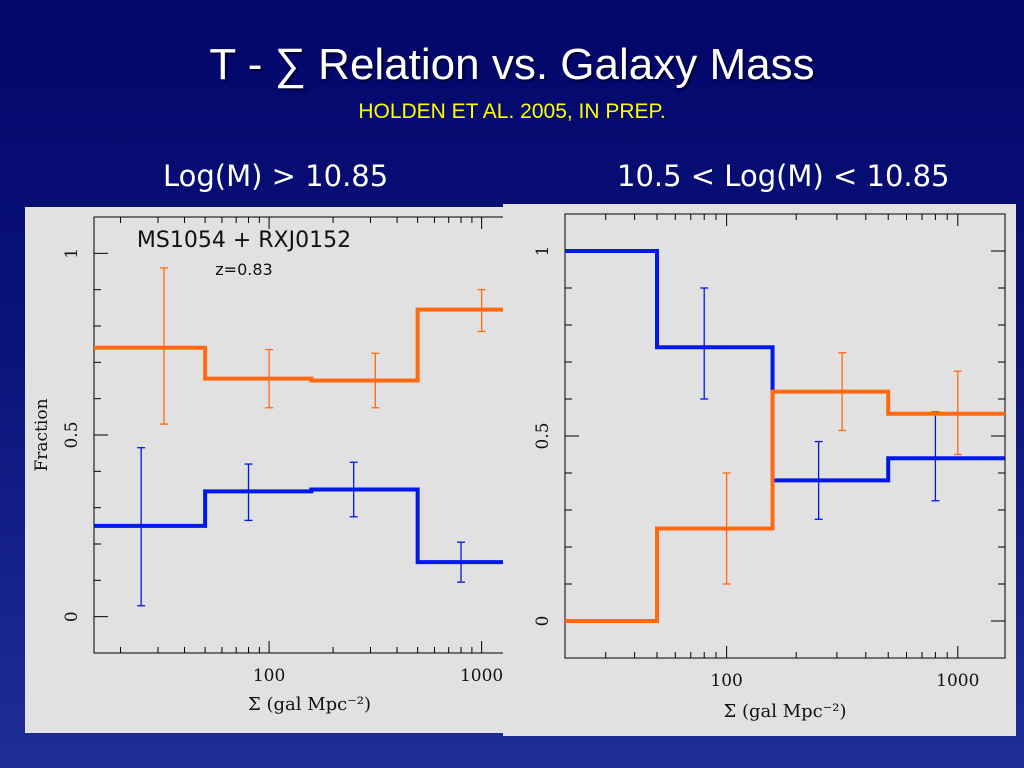 Image resolution: width=1024 pixels, height=768 pixels. I want to click on slide-subtitle: HOLDEN ET AL. 2005, IN PREP., so click(512, 111).